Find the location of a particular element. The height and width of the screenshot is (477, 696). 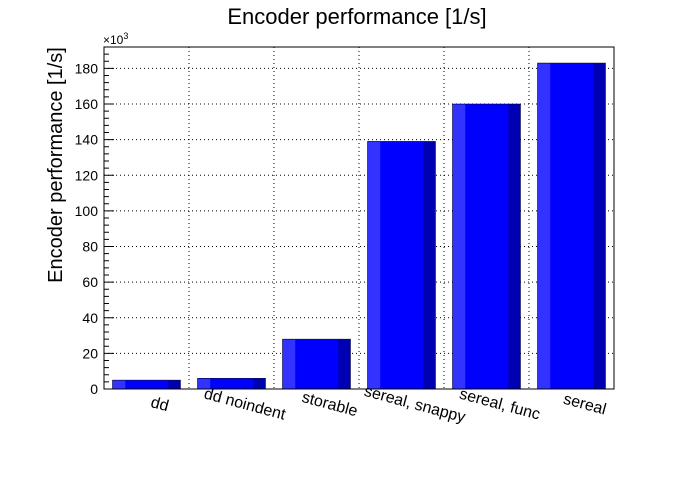

x-tick-label: storable is located at coordinates (329, 404).